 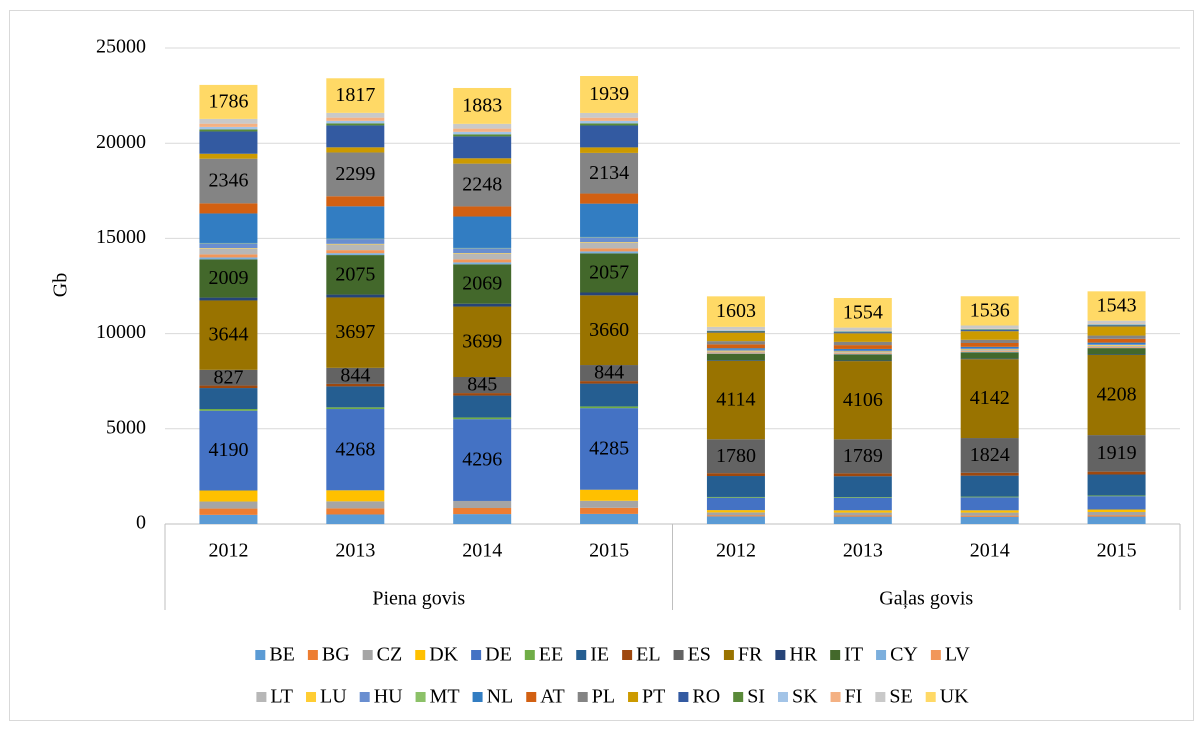 I want to click on legend-label: RO, so click(x=706, y=697).